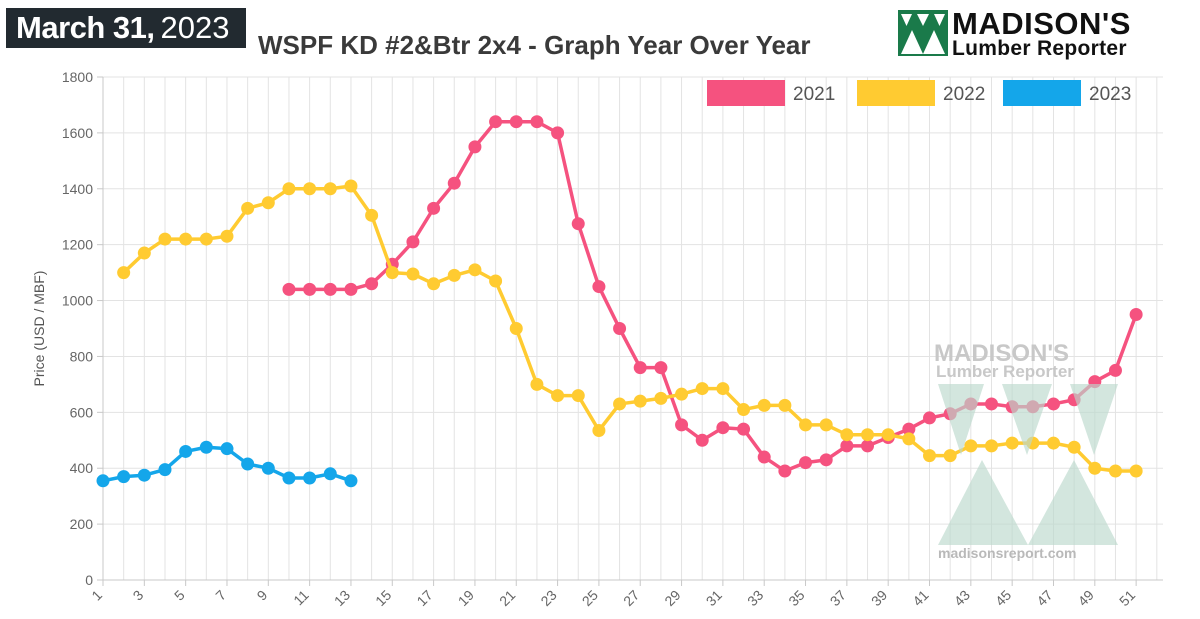 The image size is (1200, 619). I want to click on x-tick-label: 51, so click(1127, 598).